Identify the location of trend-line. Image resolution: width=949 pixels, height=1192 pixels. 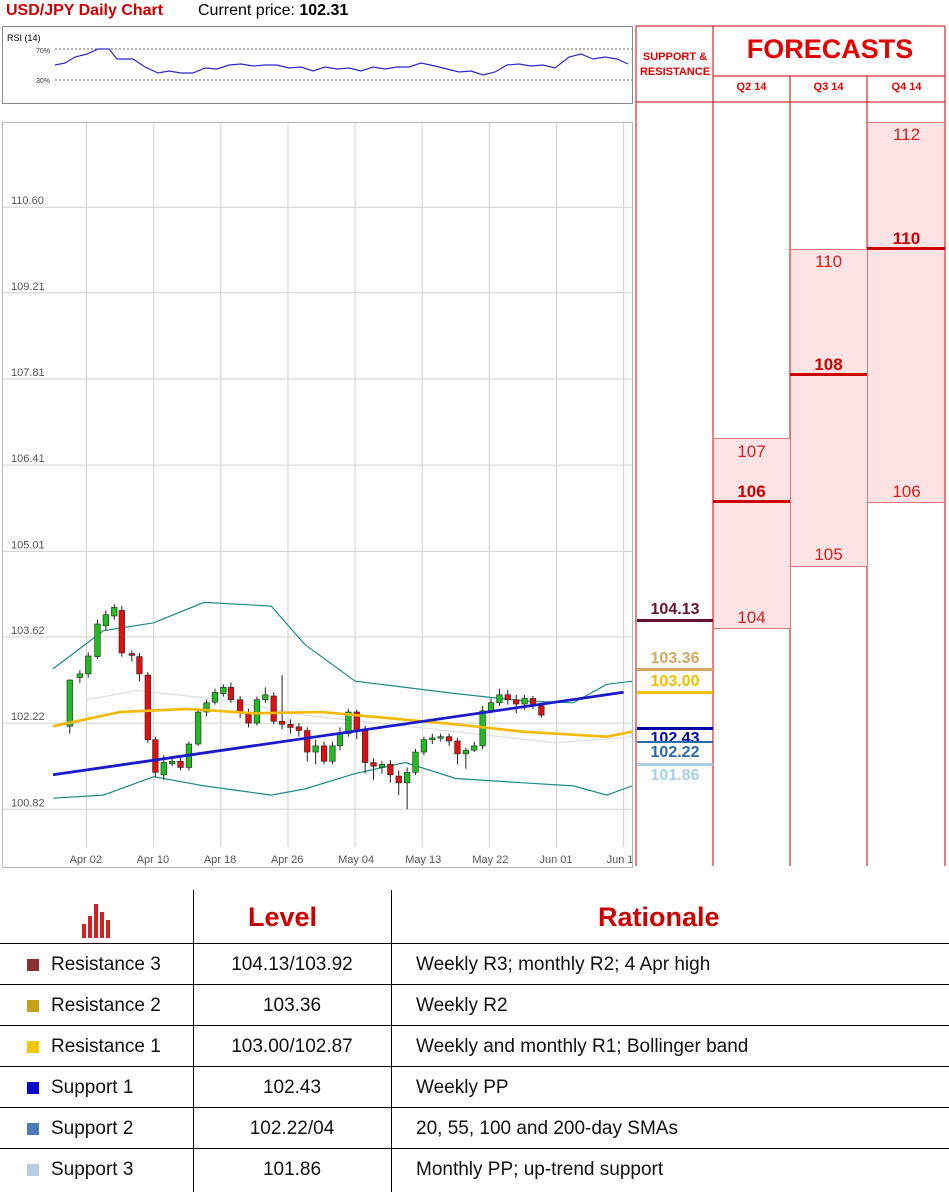
(338, 733).